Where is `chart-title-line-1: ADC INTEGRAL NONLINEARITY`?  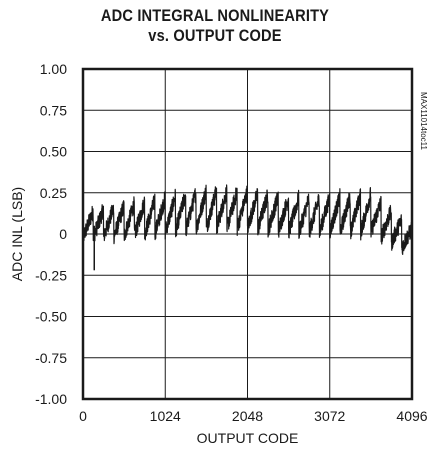 chart-title-line-1: ADC INTEGRAL NONLINEARITY is located at coordinates (215, 15).